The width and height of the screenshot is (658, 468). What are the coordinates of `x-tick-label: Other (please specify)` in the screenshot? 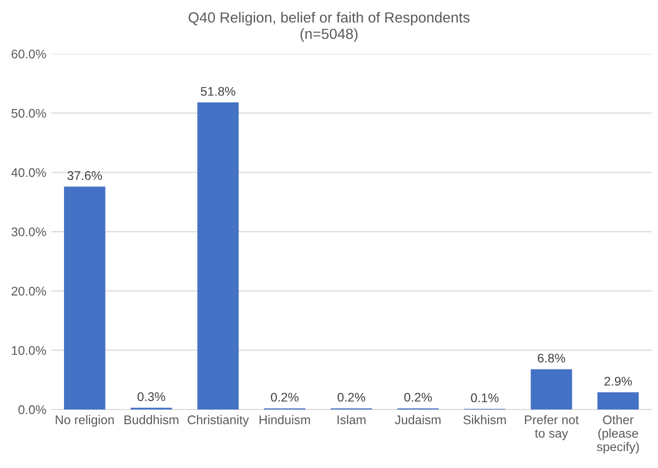 It's located at (617, 434).